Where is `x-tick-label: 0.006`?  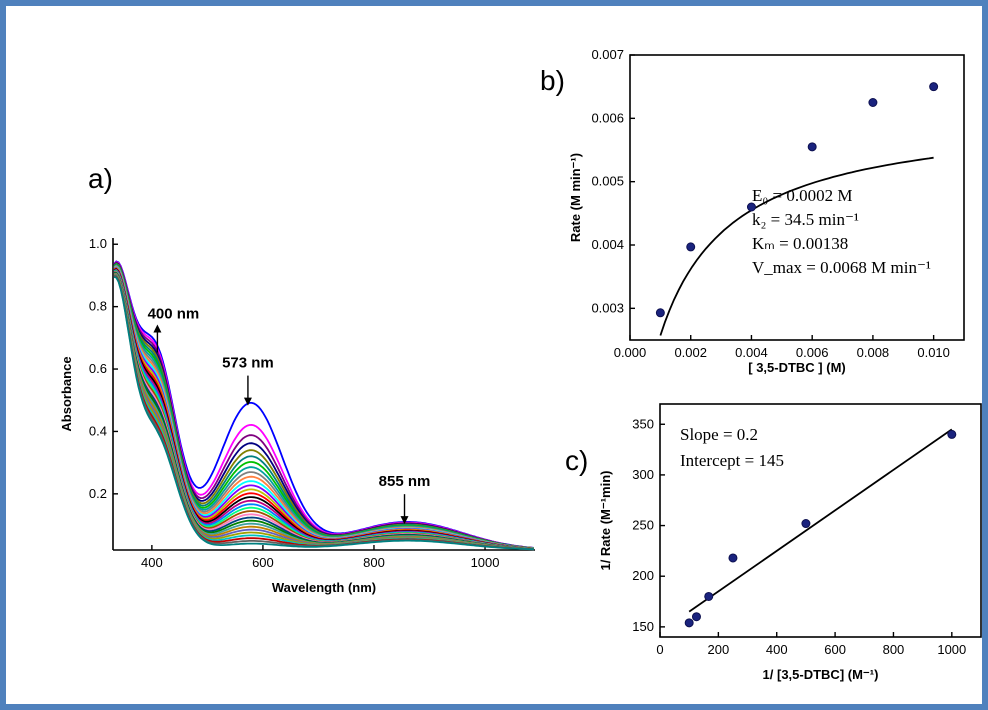 x-tick-label: 0.006 is located at coordinates (812, 352).